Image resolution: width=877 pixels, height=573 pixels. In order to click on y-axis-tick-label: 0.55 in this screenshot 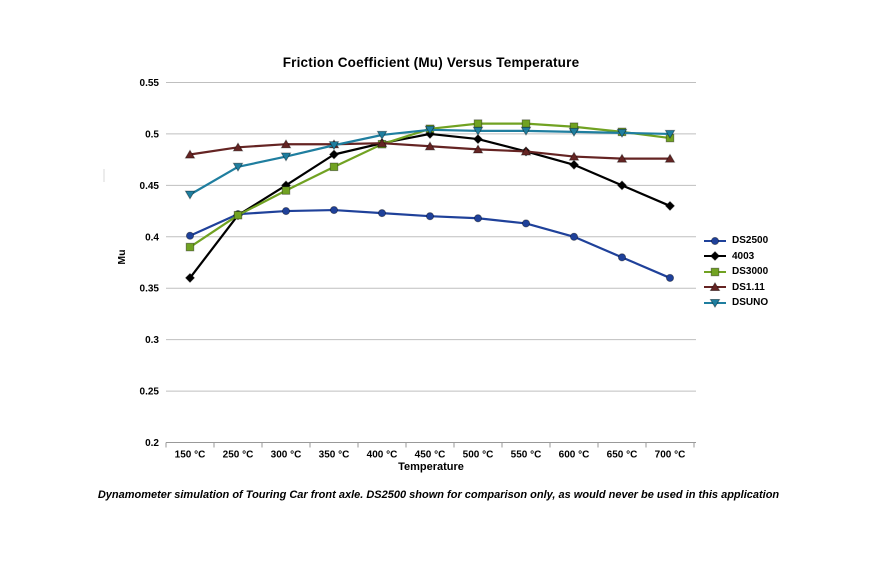, I will do `click(150, 83)`.